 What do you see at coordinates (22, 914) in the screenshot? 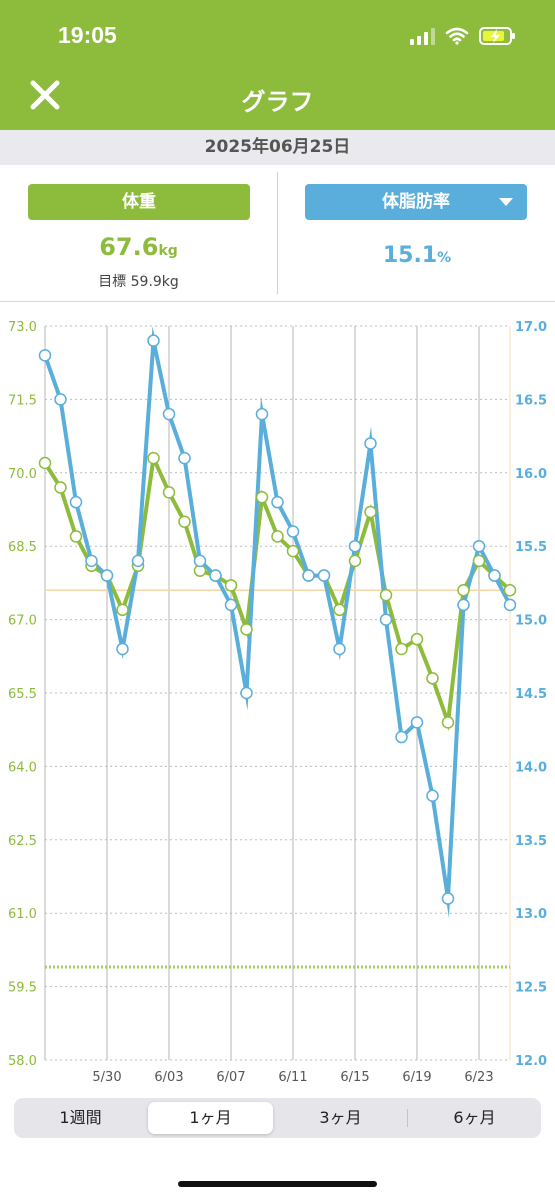
I see `left-axis-tick-label: 61.0` at bounding box center [22, 914].